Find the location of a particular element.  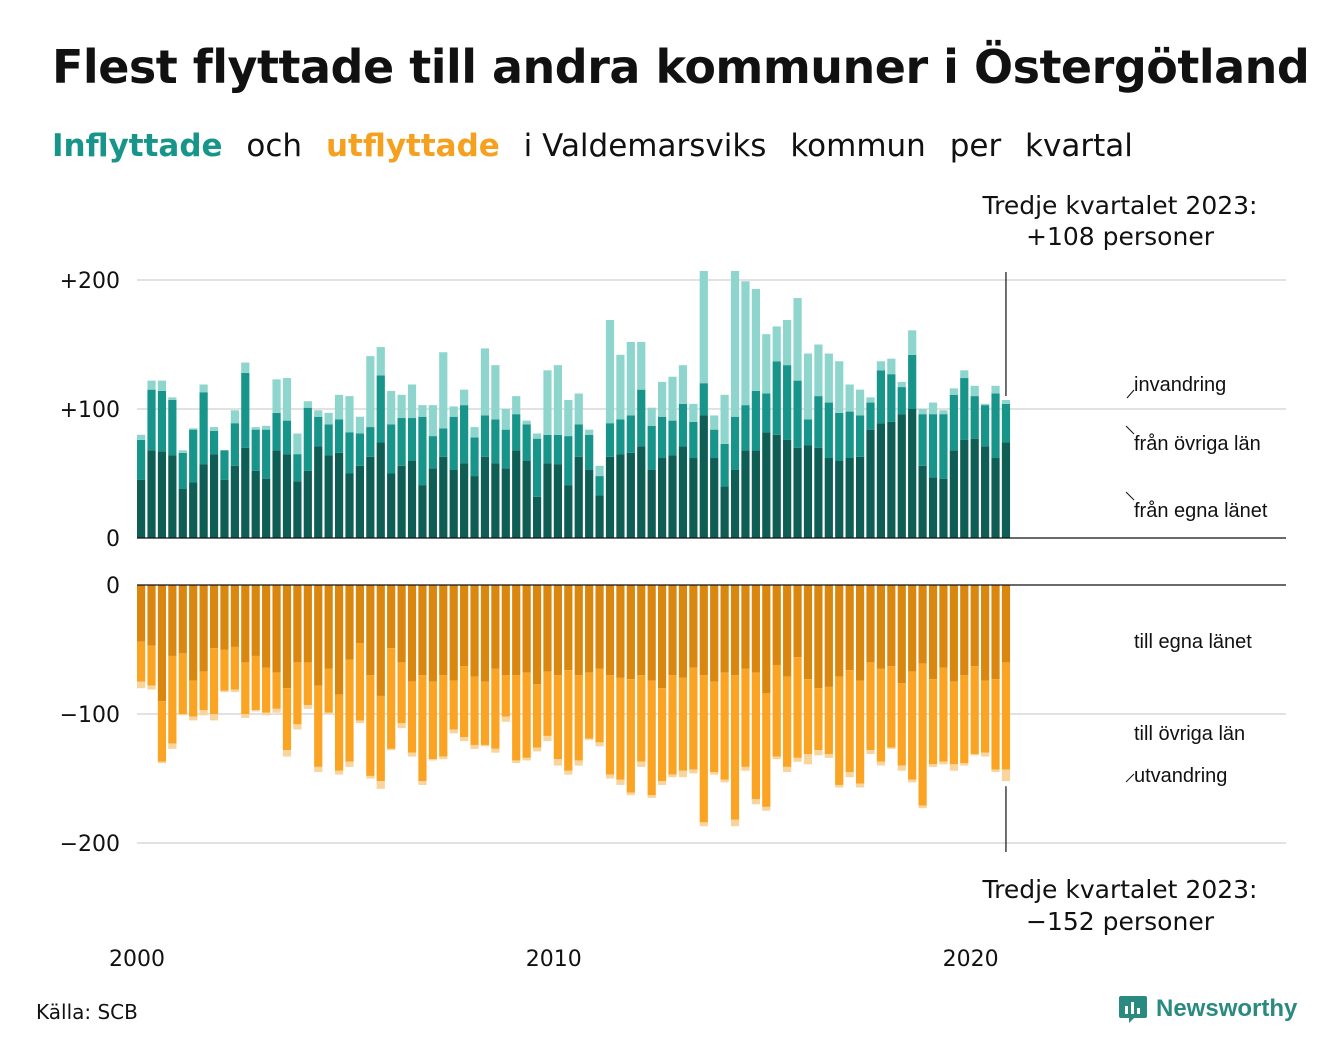

y-tick-label-bottom: −200 is located at coordinates (90, 844).